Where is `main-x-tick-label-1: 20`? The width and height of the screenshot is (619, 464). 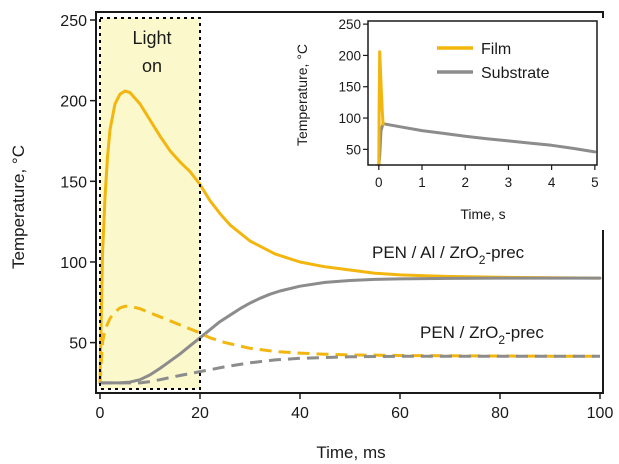
main-x-tick-label-1: 20 is located at coordinates (200, 413).